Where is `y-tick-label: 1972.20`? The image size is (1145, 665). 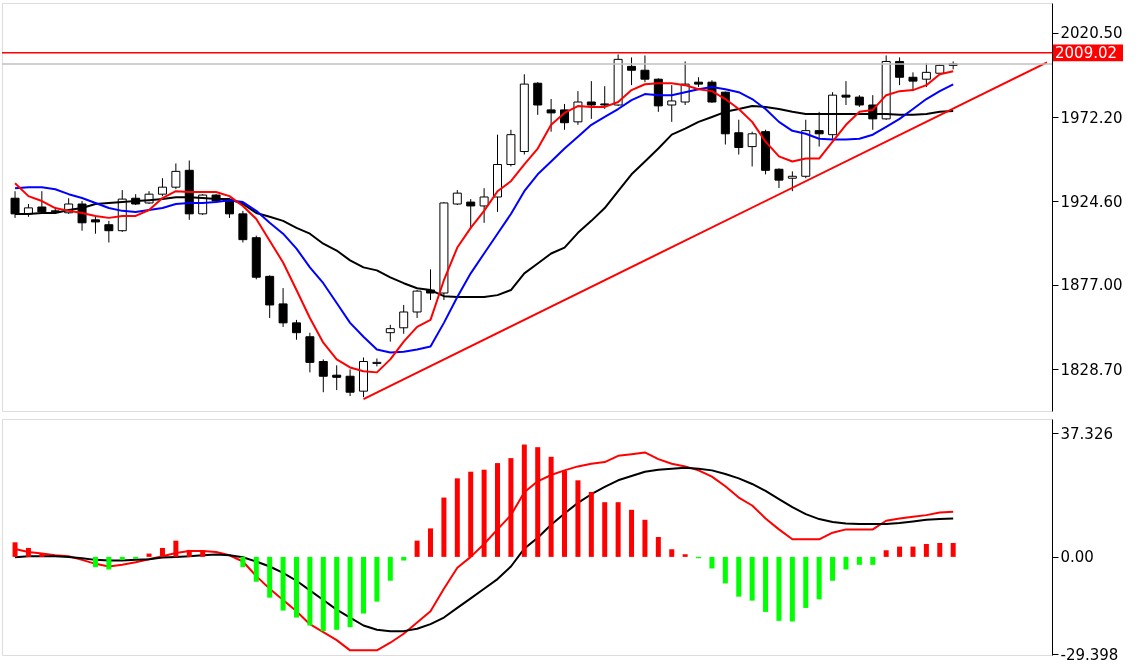 y-tick-label: 1972.20 is located at coordinates (1091, 117).